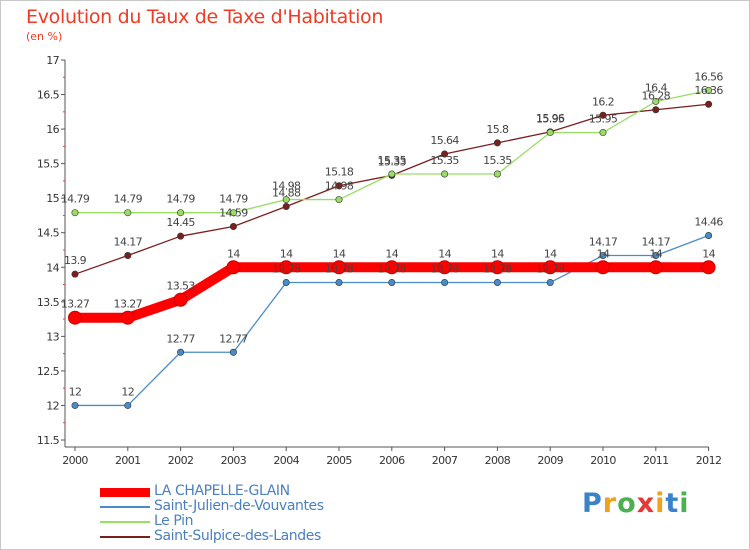  I want to click on x-tick-label: 2001, so click(128, 460).